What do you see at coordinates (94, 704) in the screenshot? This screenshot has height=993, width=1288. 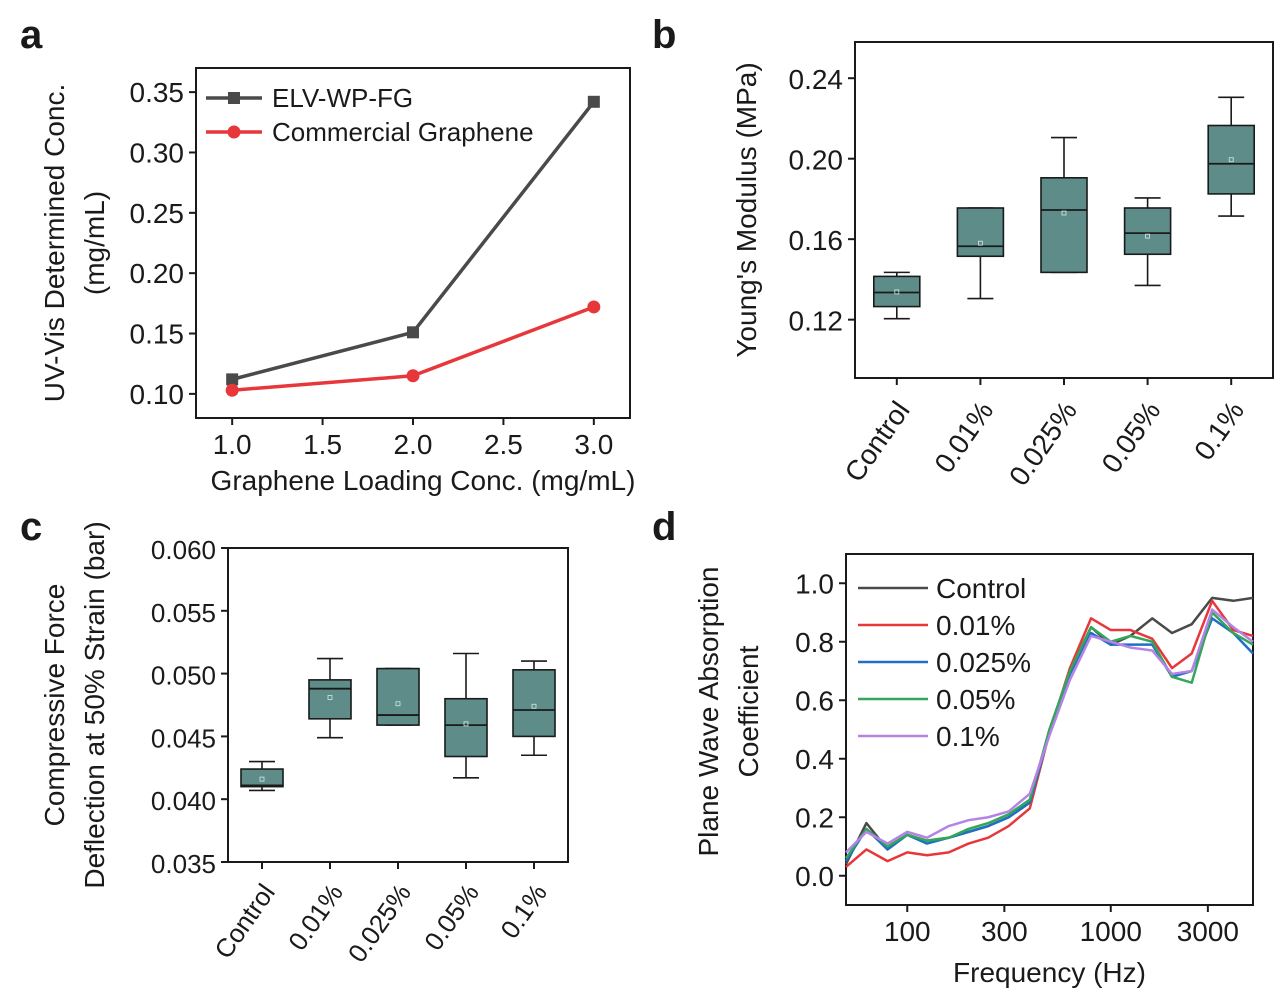 I see `y-axis-label-line2: Deflection at 50% Strain (bar)` at bounding box center [94, 704].